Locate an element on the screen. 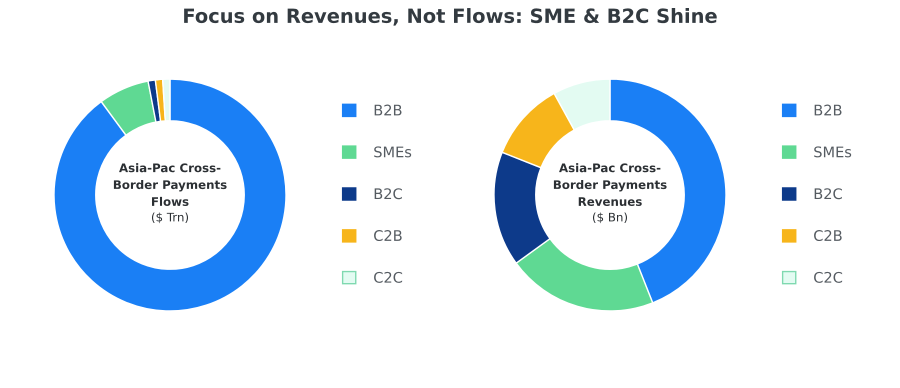  text: ($ Trn) is located at coordinates (170, 218).